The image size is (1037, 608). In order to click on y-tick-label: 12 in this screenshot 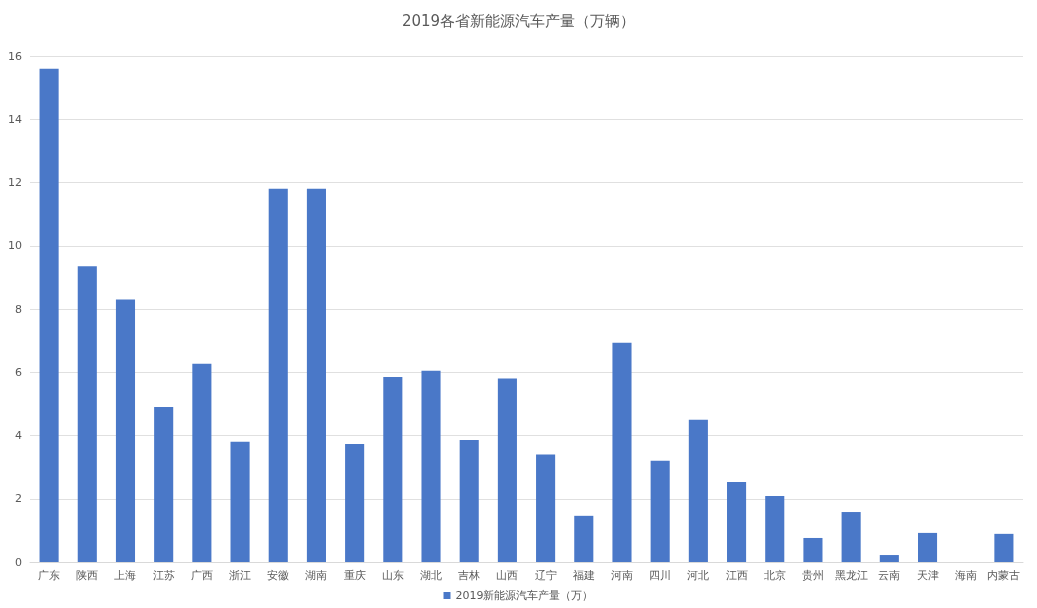, I will do `click(15, 182)`.